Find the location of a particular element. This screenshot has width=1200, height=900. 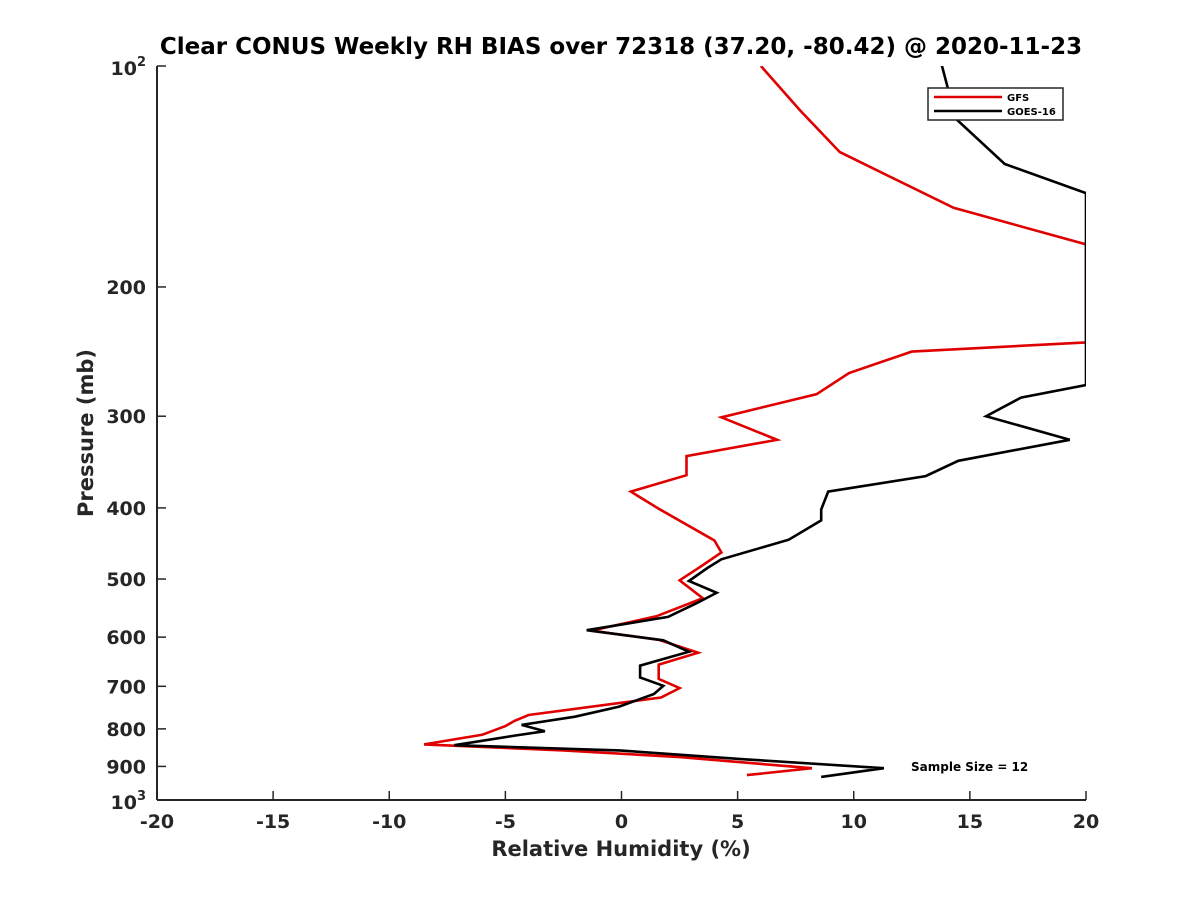

legend-label-goes-16: GOES-16 is located at coordinates (1031, 112).